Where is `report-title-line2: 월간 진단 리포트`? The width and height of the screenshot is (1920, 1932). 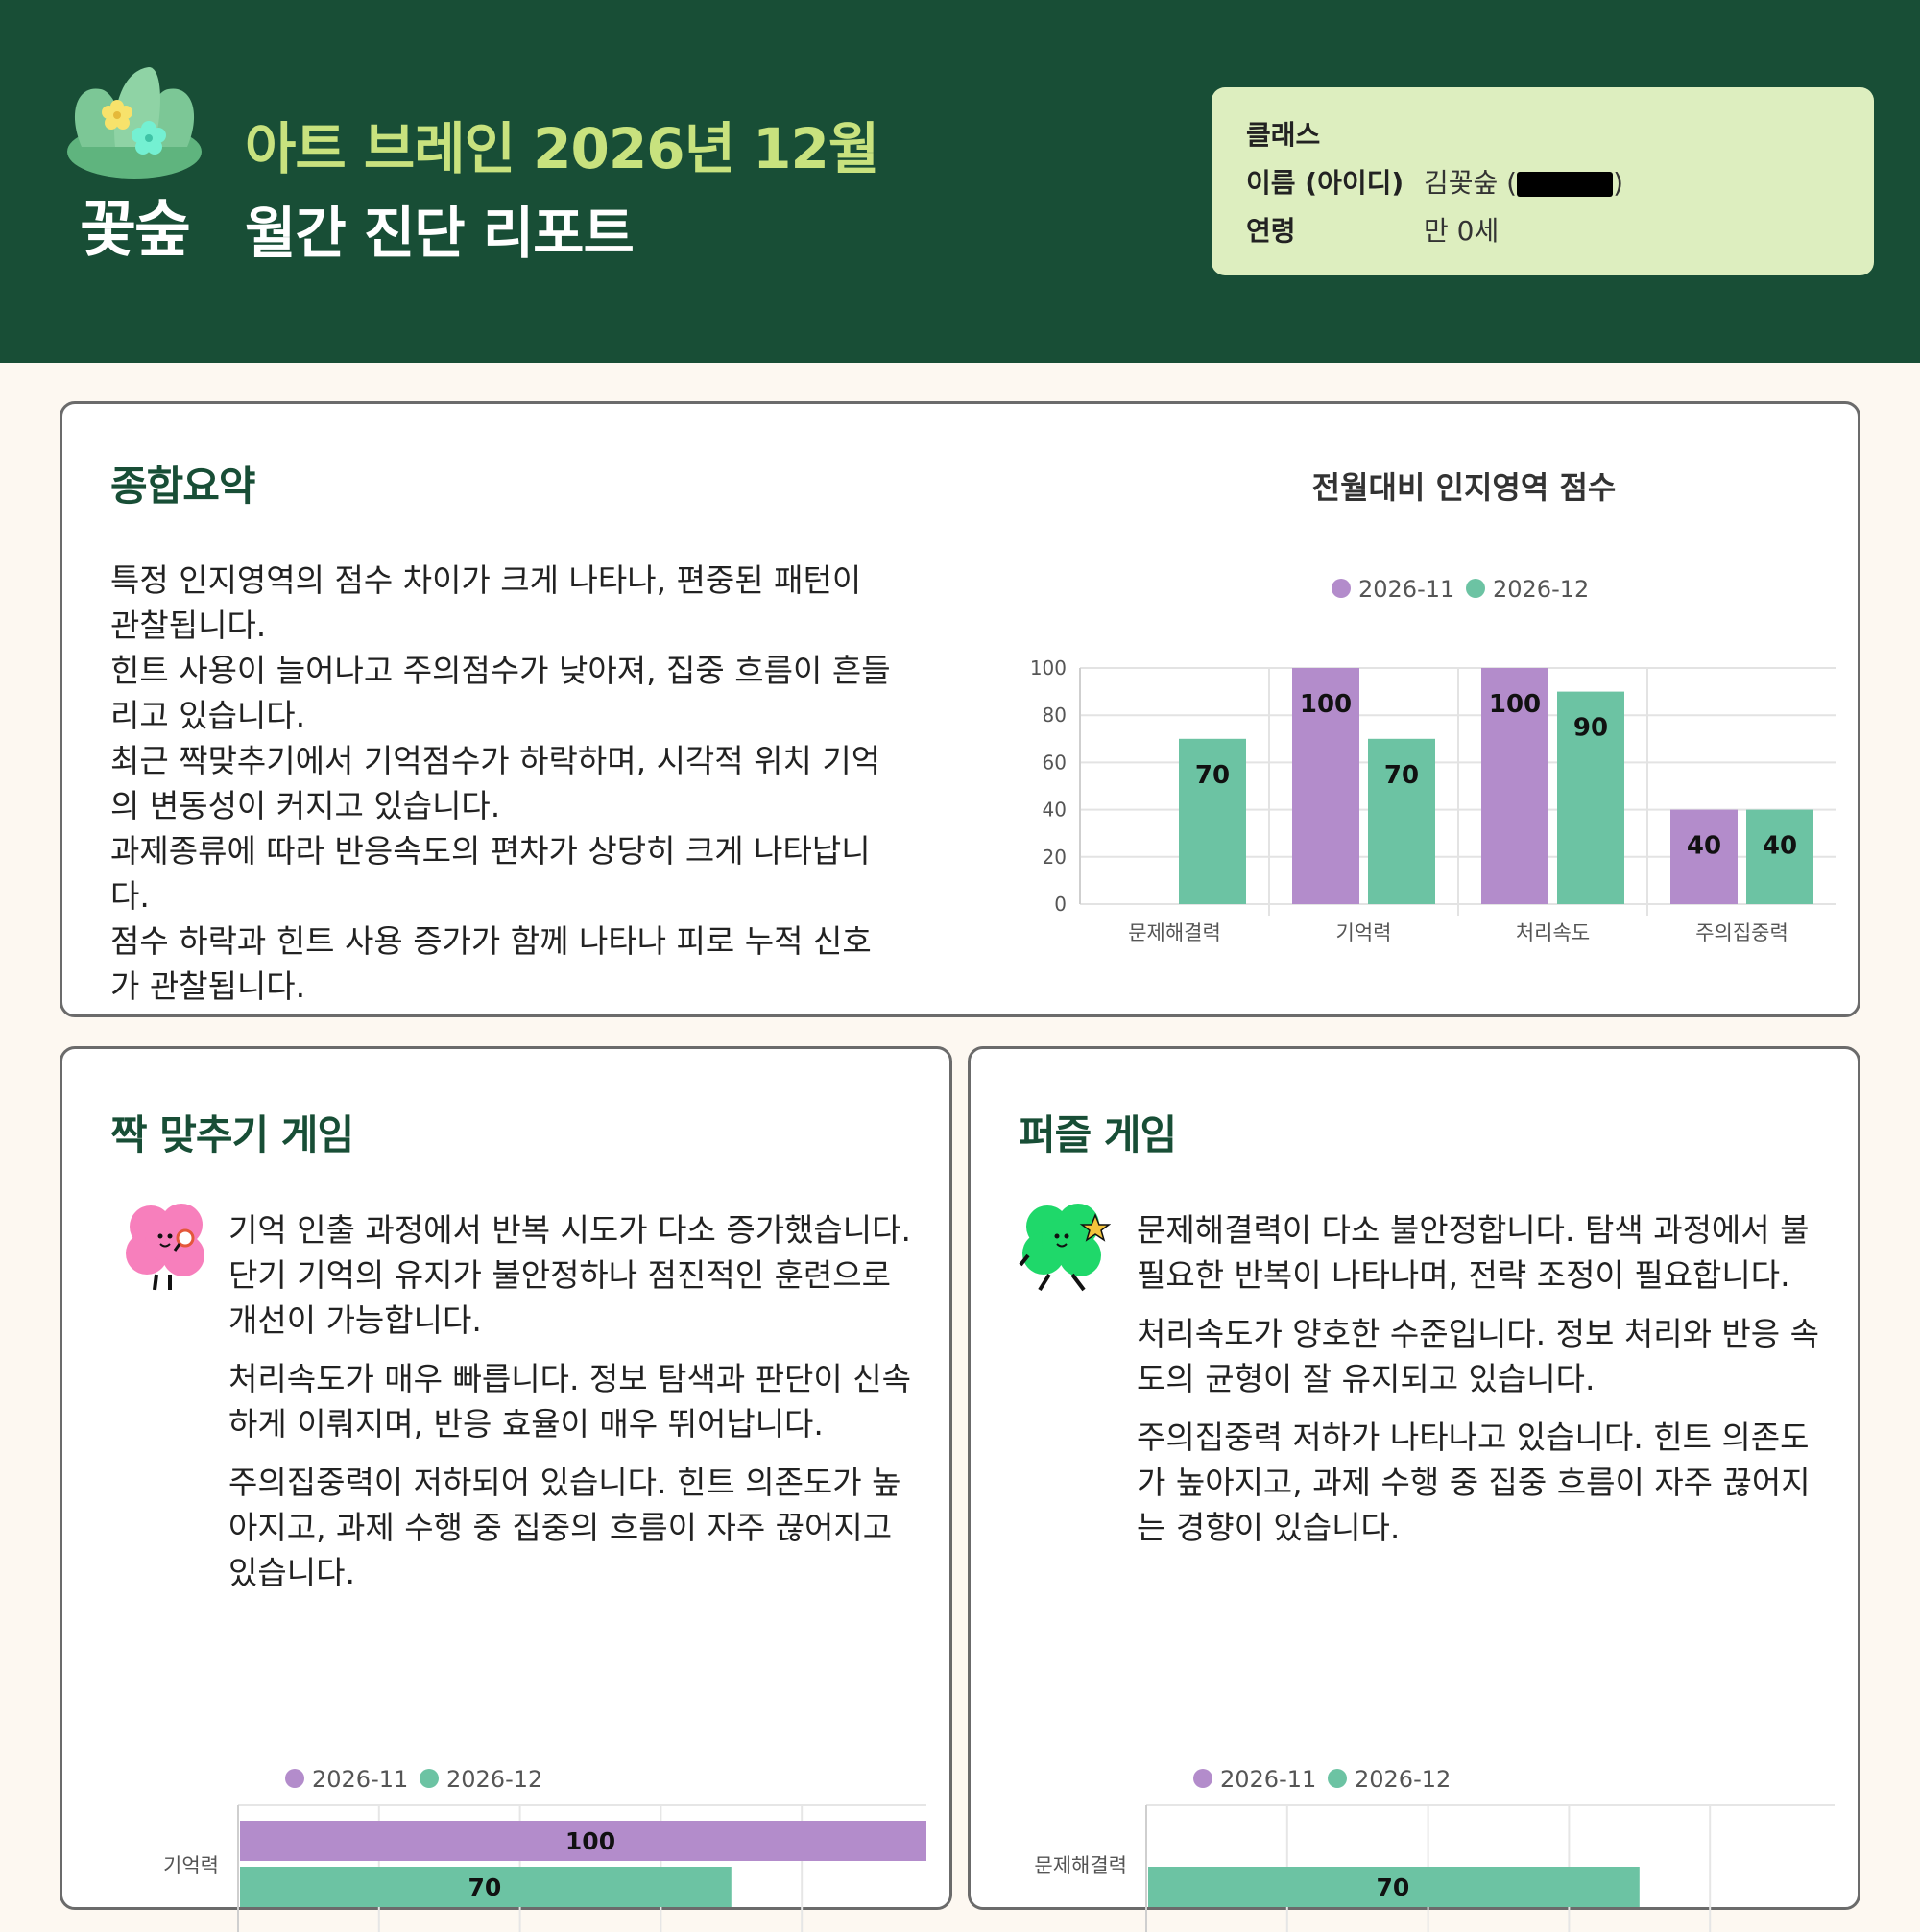 report-title-line2: 월간 진단 리포트 is located at coordinates (440, 233).